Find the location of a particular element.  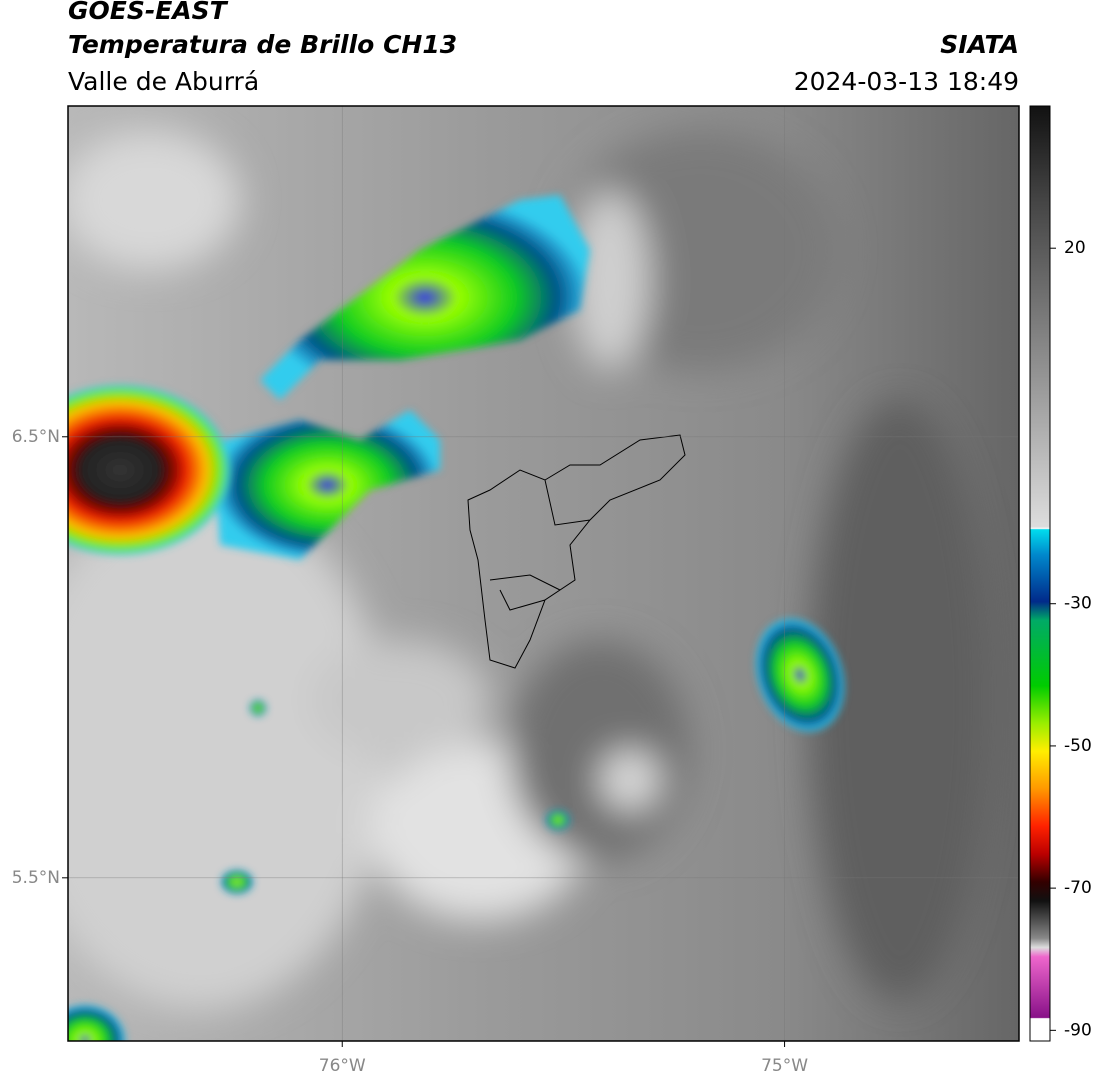

colorbar-label: -50 is located at coordinates (1078, 746).